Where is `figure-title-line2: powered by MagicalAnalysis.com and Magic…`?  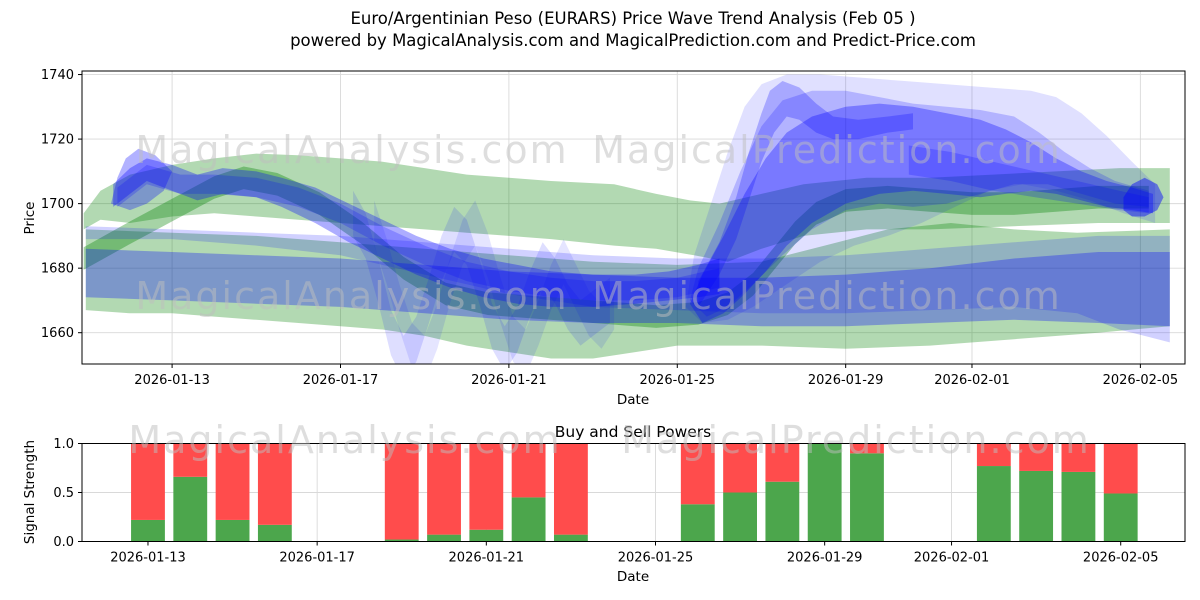
figure-title-line2: powered by MagicalAnalysis.com and Magic… is located at coordinates (633, 40).